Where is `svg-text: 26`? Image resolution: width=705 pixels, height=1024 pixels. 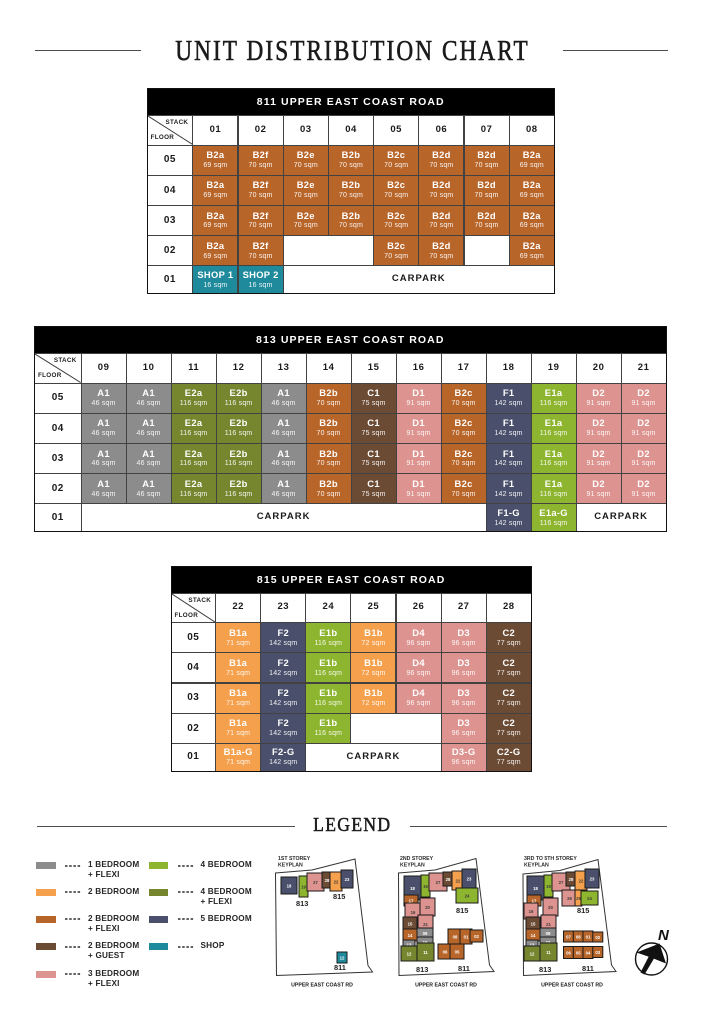 svg-text: 26 is located at coordinates (569, 898).